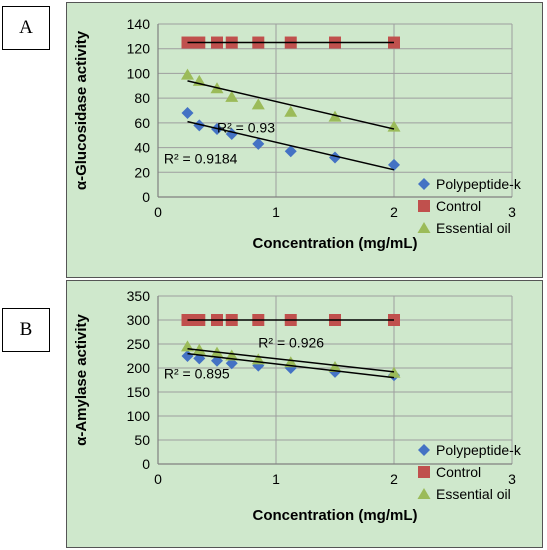 The width and height of the screenshot is (547, 550). Describe the element at coordinates (139, 344) in the screenshot. I see `y-tick-label: 250` at that location.